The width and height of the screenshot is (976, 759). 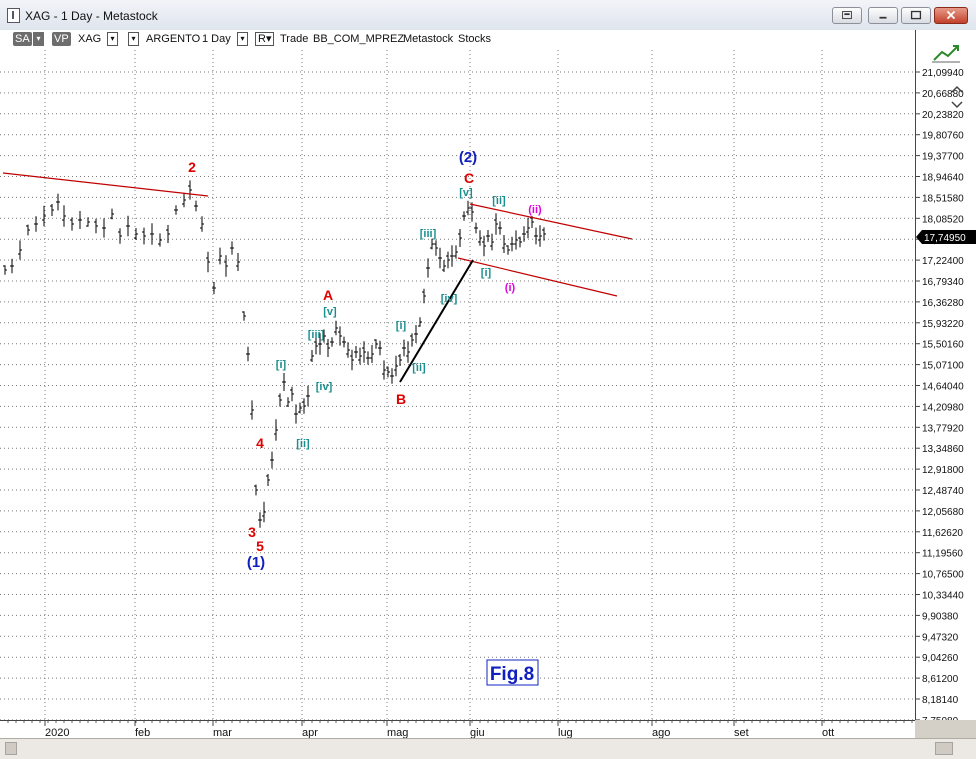 I want to click on last-price-flag: 17,74950, so click(x=946, y=237).